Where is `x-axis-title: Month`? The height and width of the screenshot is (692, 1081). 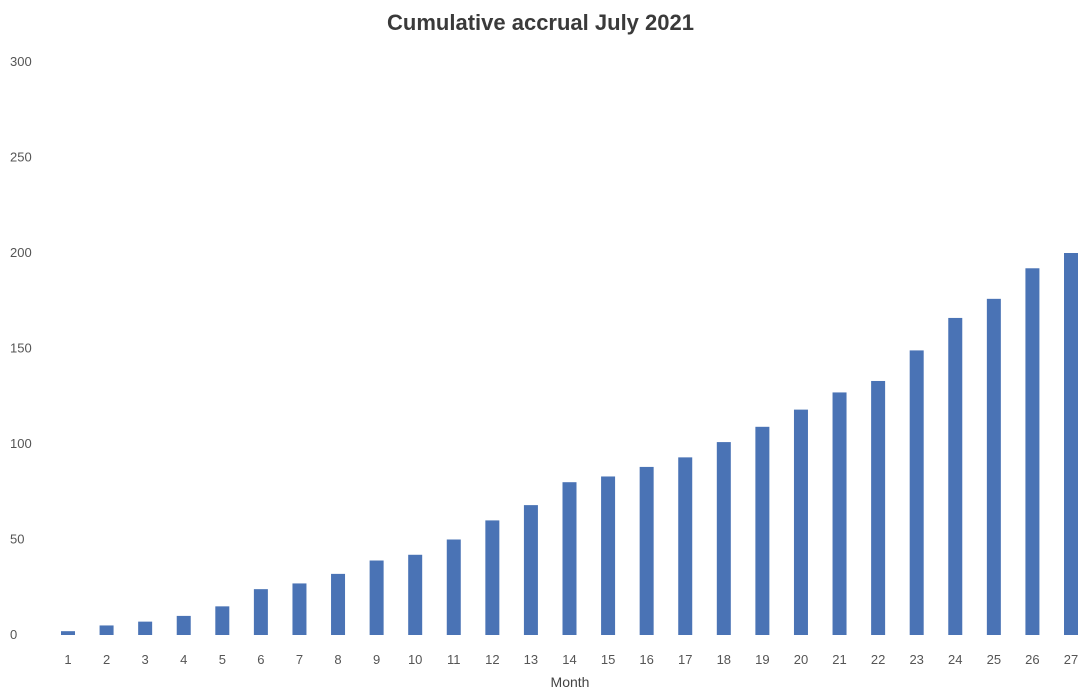 x-axis-title: Month is located at coordinates (570, 682).